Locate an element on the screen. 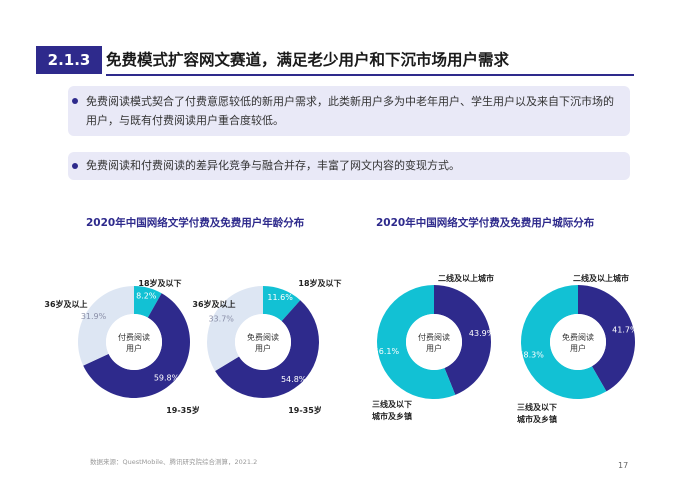 Image resolution: width=700 pixels, height=494 pixels. slice-value-label: 41.7% is located at coordinates (625, 329).